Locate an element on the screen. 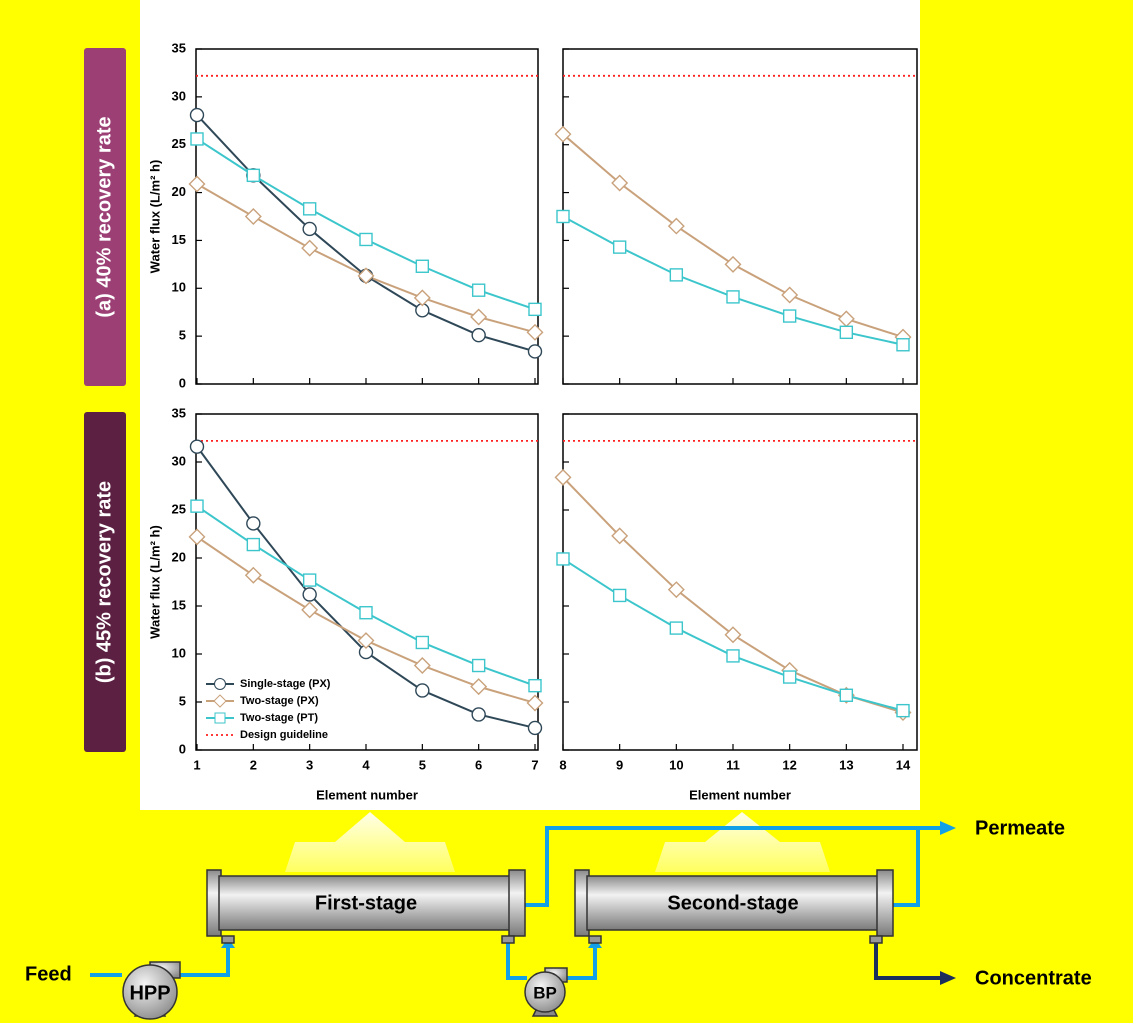  legend-label: Design guideline is located at coordinates (284, 735).